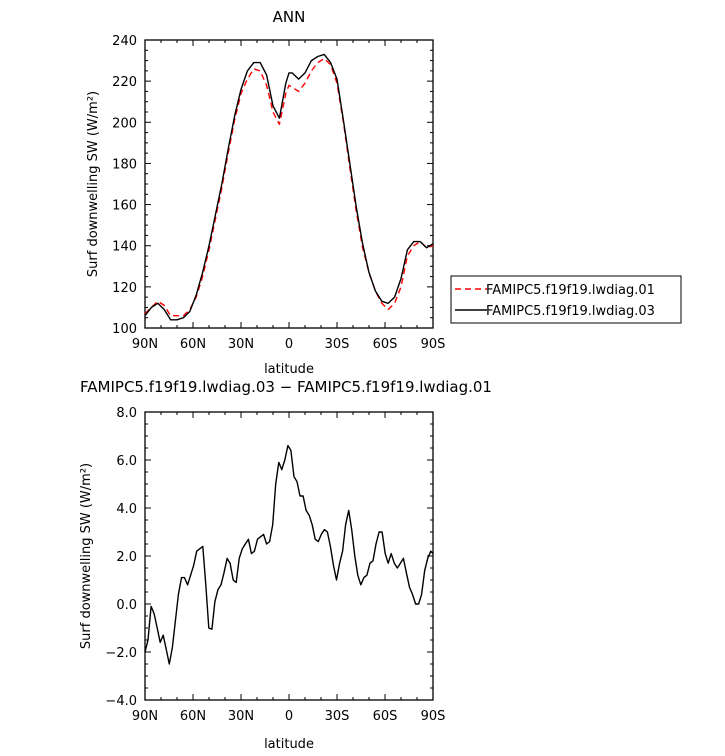 This screenshot has width=725, height=756. What do you see at coordinates (385, 344) in the screenshot?
I see `x-tick-label: 60S` at bounding box center [385, 344].